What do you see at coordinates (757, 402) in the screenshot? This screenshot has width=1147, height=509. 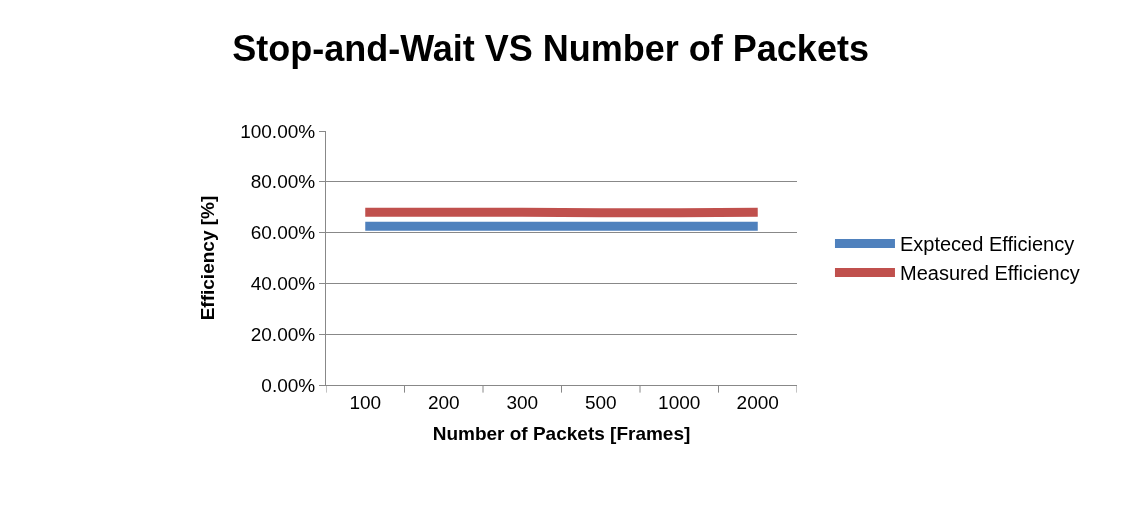 I see `x-tick-label: 2000` at bounding box center [757, 402].